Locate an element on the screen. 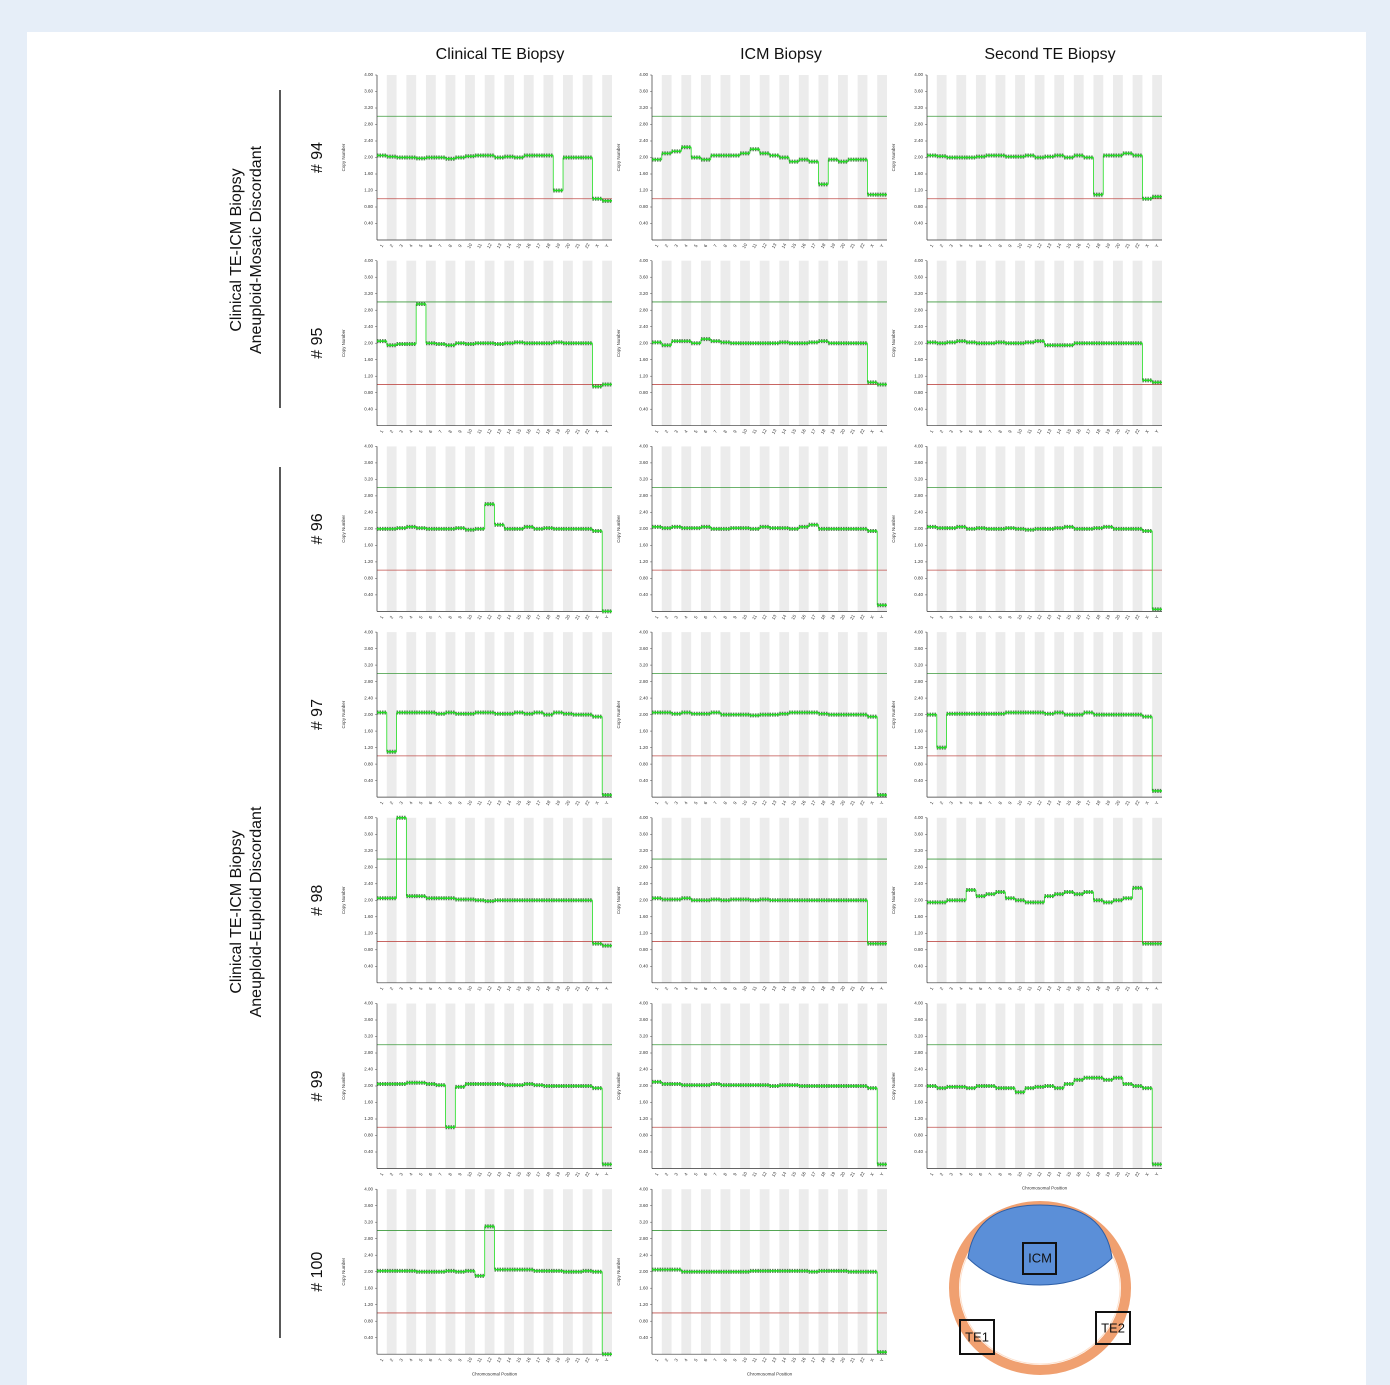  x-tick-label: 13 is located at coordinates (774, 245).